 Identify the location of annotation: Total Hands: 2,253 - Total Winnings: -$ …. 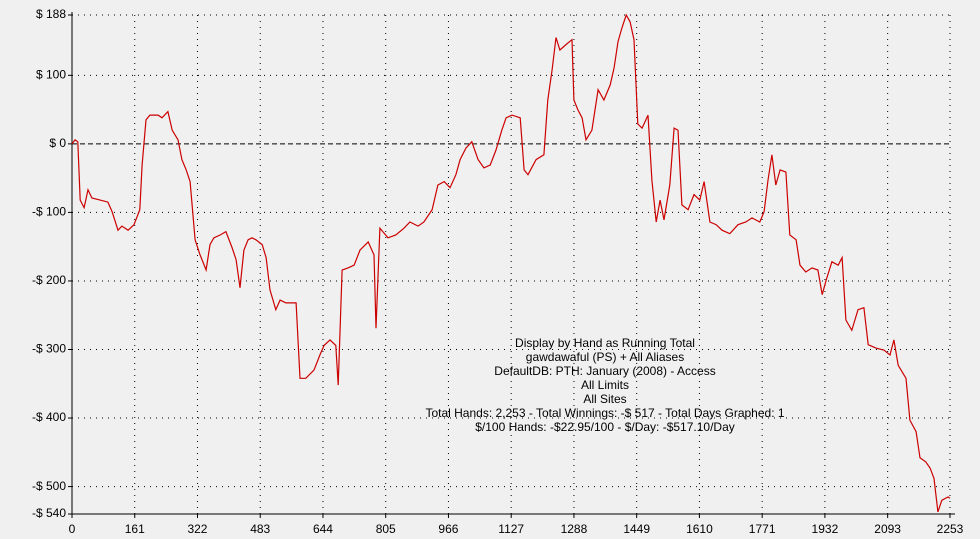
(604, 413).